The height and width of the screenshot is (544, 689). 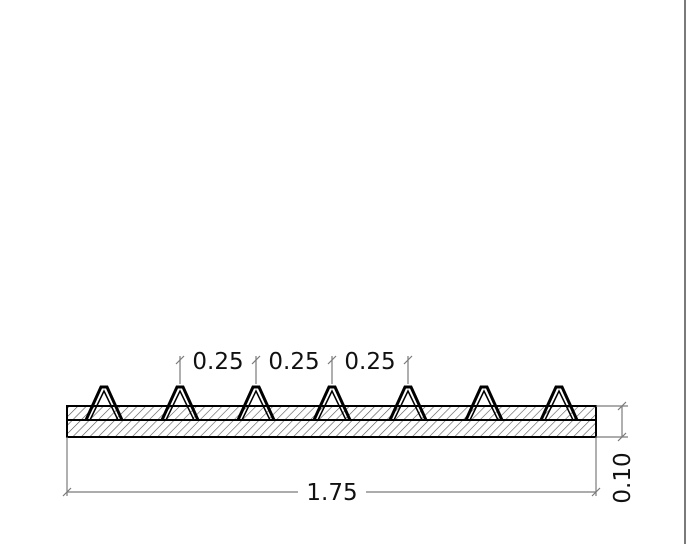 I want to click on length-dimension, so click(x=331, y=467).